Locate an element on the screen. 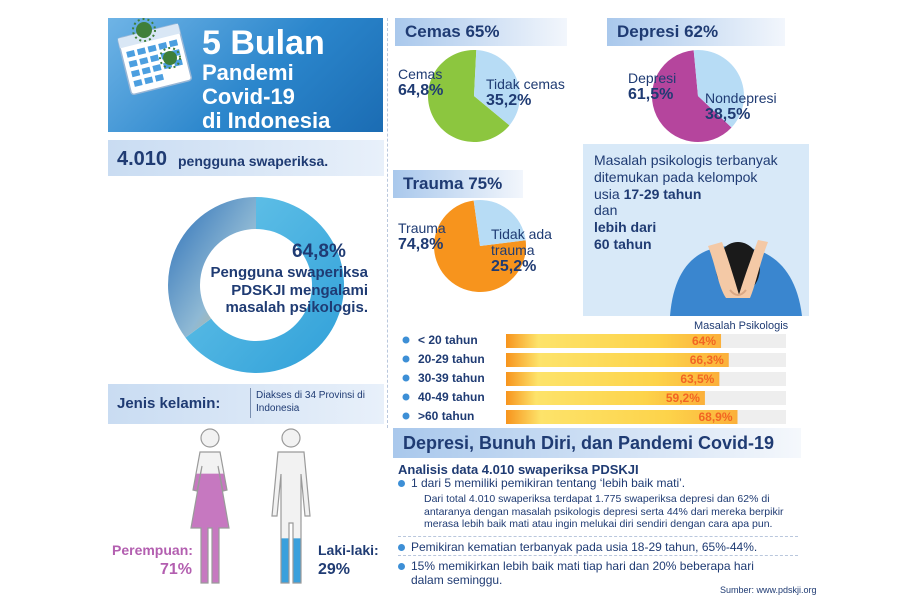 This screenshot has height=601, width=901. depresi-header: Depresi 62% is located at coordinates (696, 32).